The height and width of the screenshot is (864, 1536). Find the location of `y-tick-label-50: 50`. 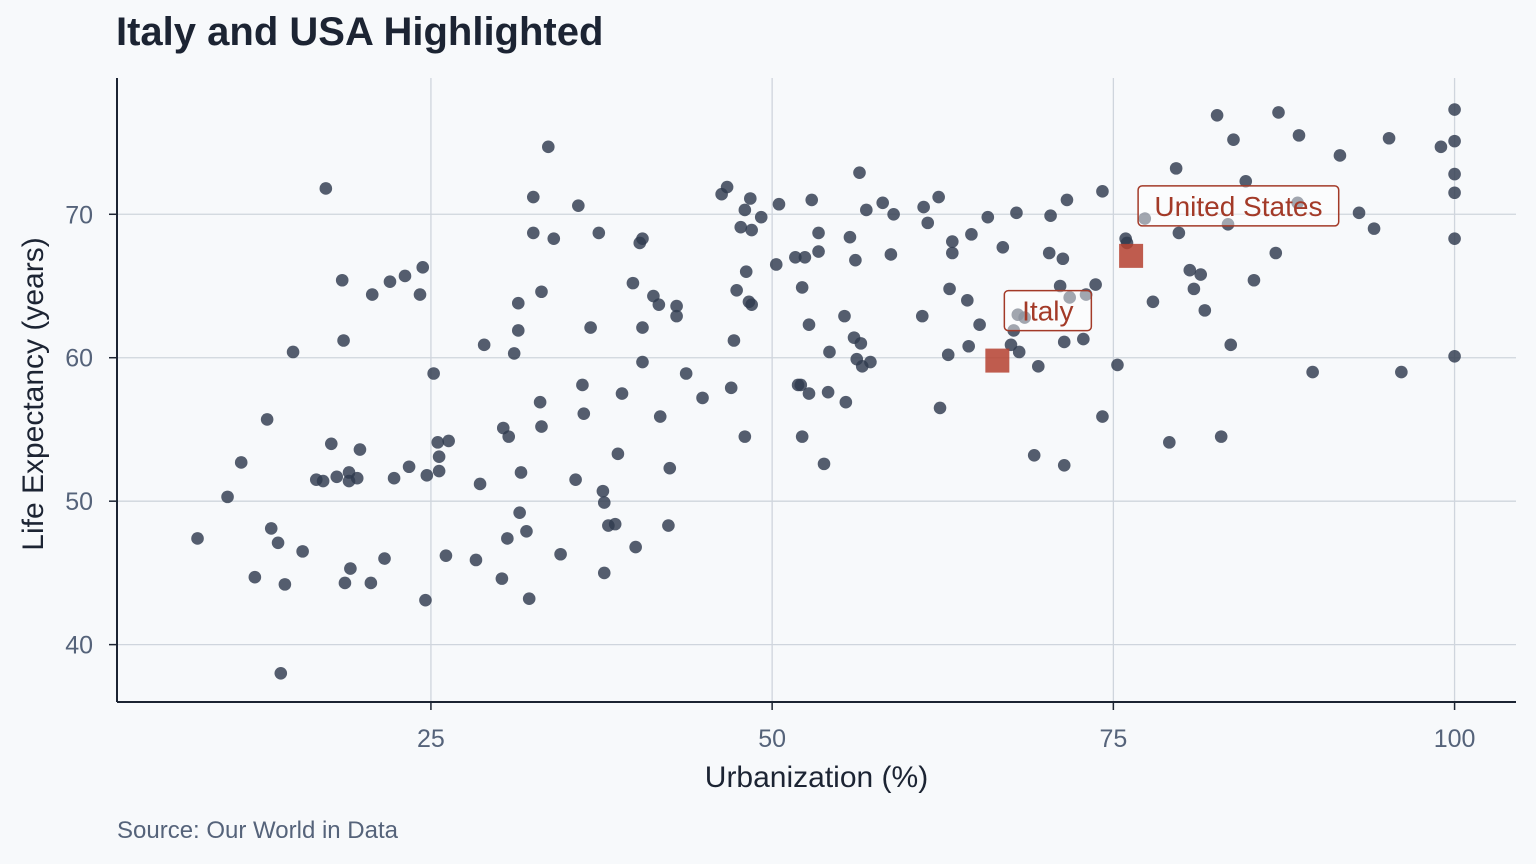

y-tick-label-50: 50 is located at coordinates (79, 502).